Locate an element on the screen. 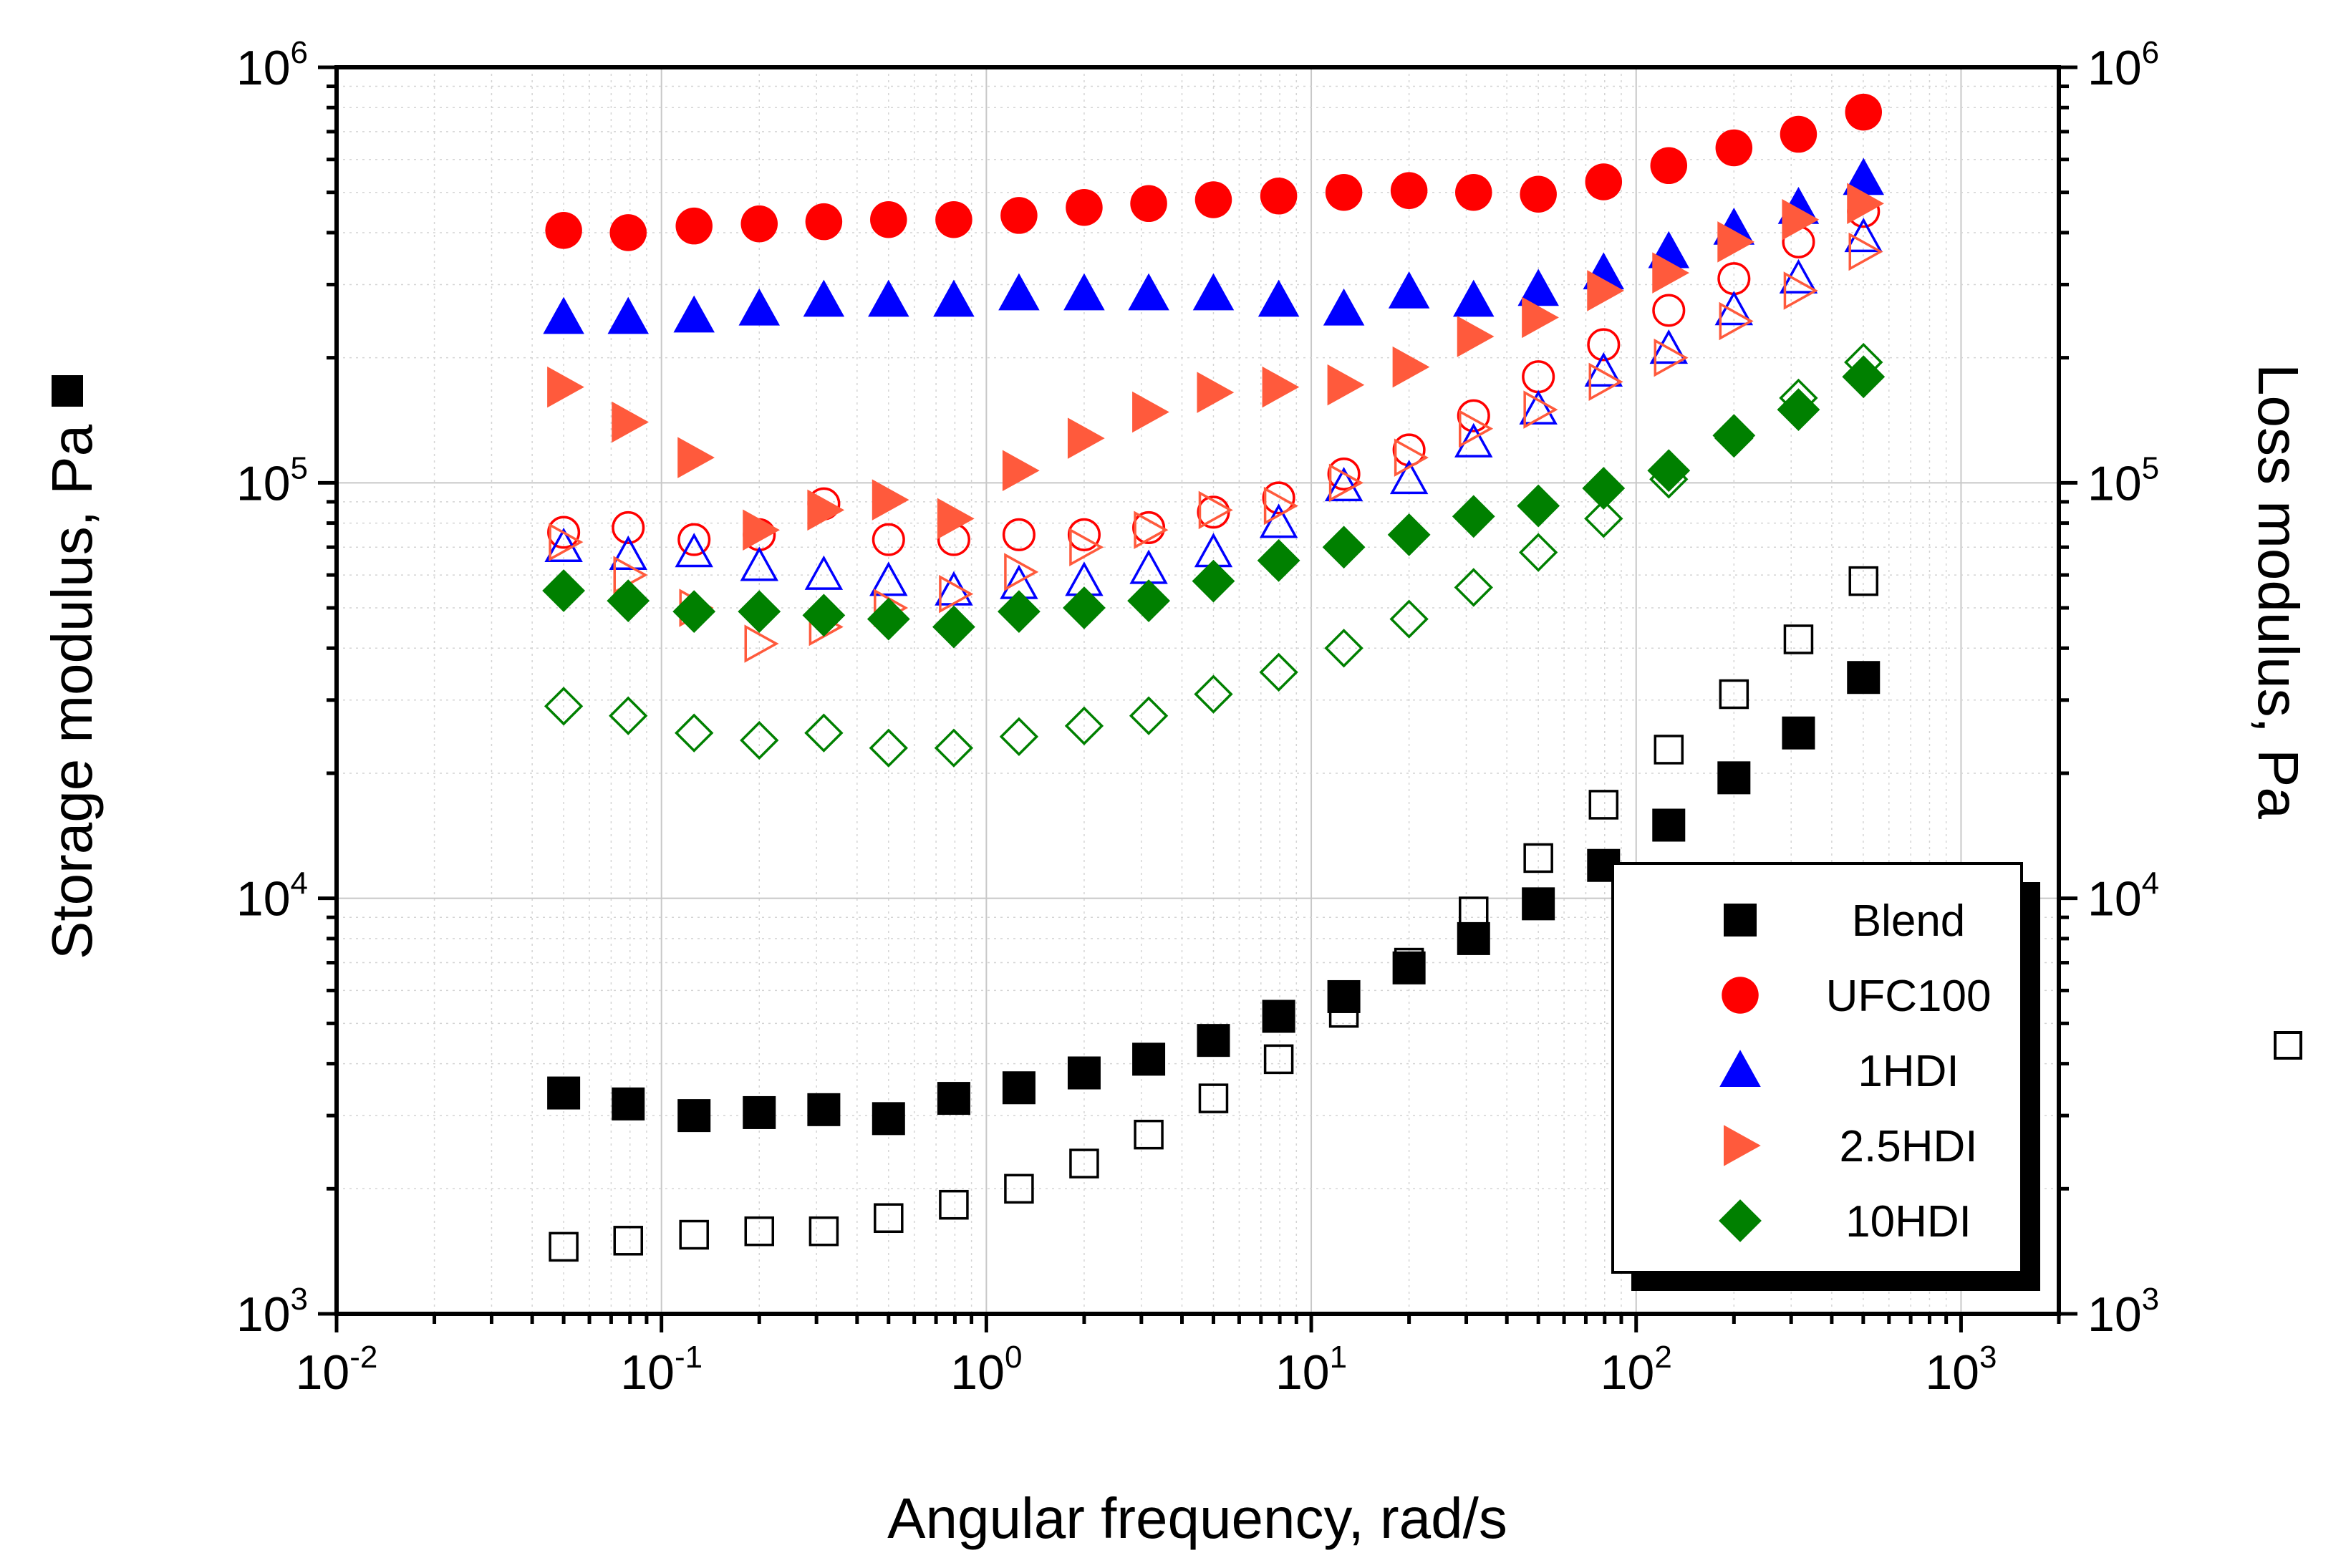 The image size is (2346, 1568). y-right-tick-label: 104 is located at coordinates (2123, 896).